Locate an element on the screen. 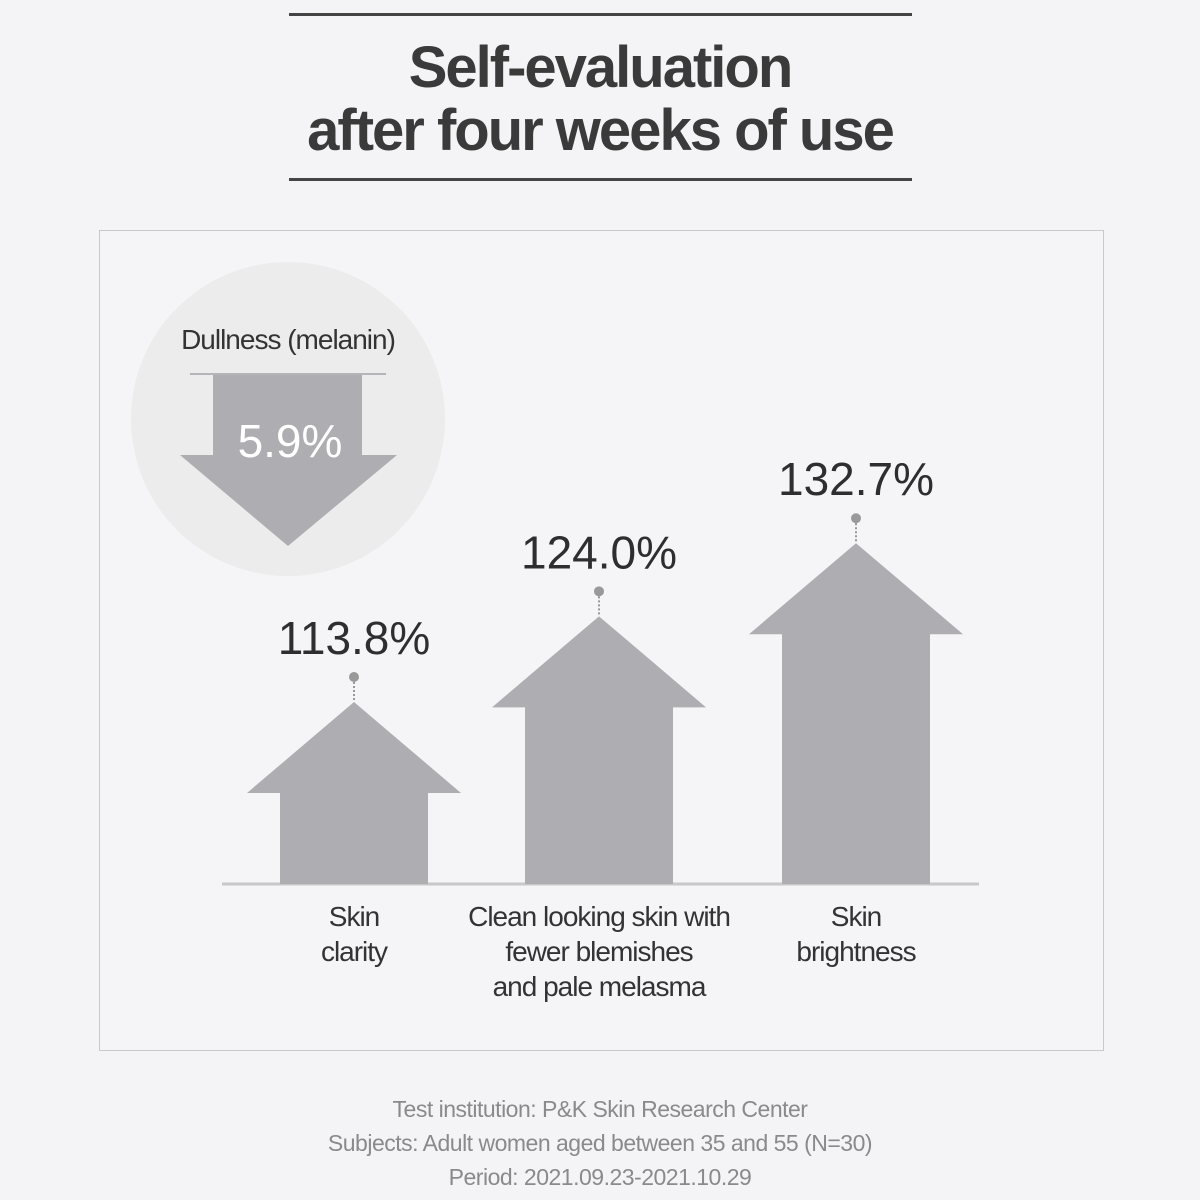  footer-period: Period: 2021.09.23-2021.10.29 is located at coordinates (600, 1177).